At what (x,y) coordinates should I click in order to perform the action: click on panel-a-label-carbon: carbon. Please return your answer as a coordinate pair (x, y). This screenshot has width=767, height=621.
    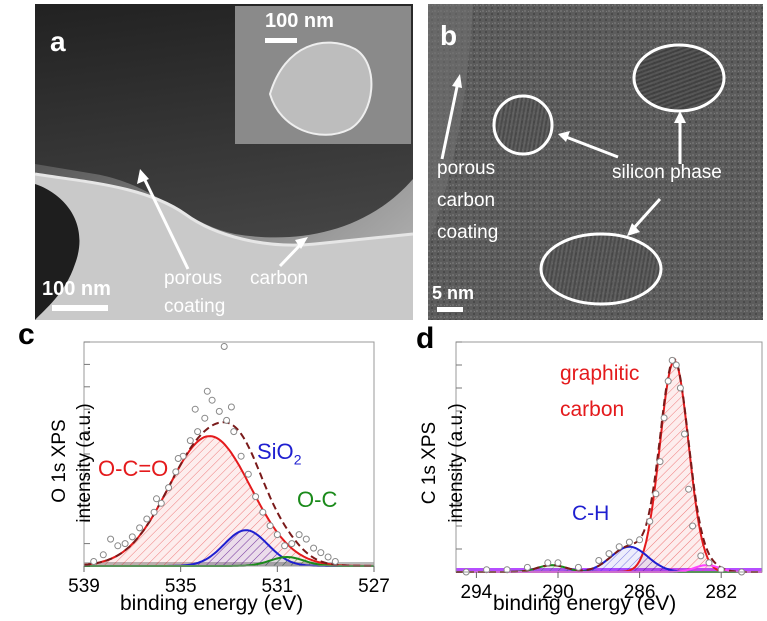
    Looking at the image, I should click on (279, 278).